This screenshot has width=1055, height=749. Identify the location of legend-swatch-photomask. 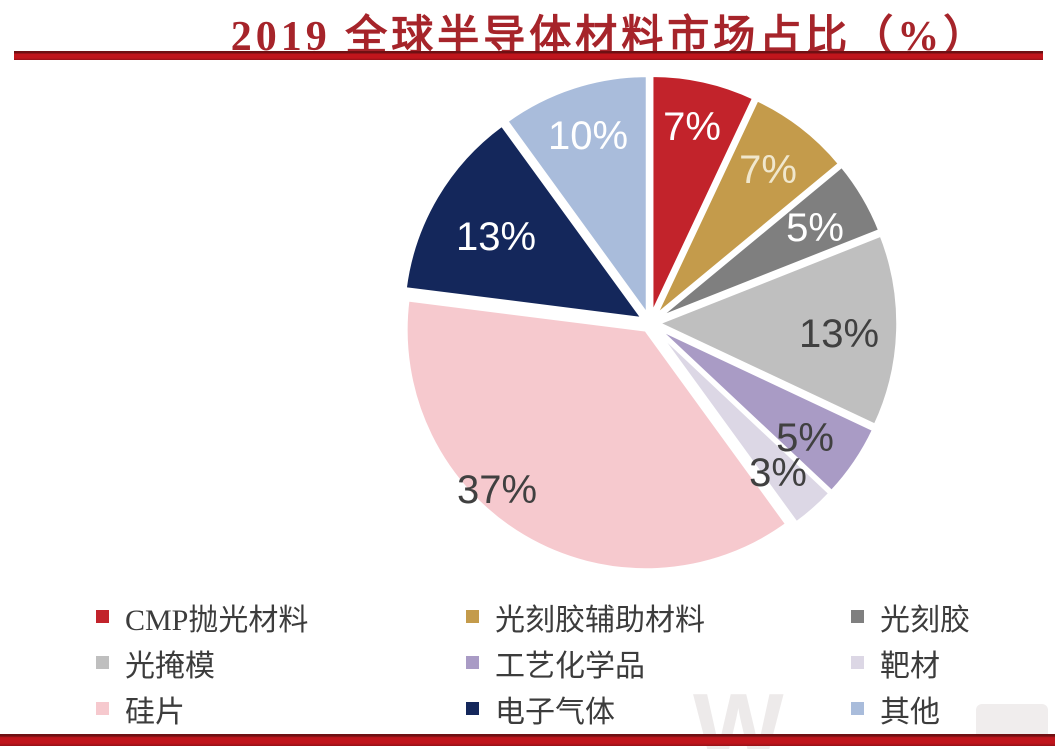
(102, 662).